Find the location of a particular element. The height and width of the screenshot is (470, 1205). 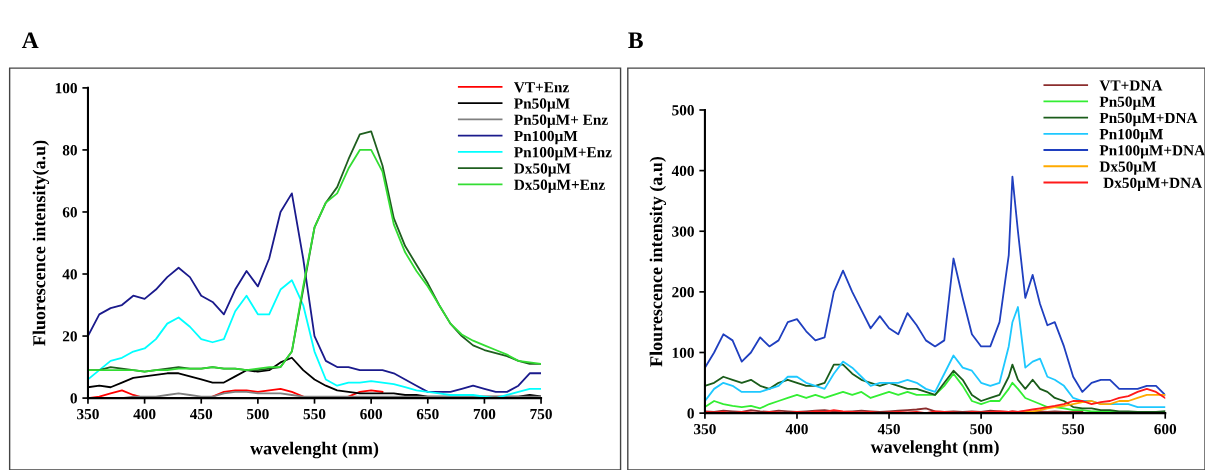

legend-label: Dx50µM+DNA is located at coordinates (1153, 184).